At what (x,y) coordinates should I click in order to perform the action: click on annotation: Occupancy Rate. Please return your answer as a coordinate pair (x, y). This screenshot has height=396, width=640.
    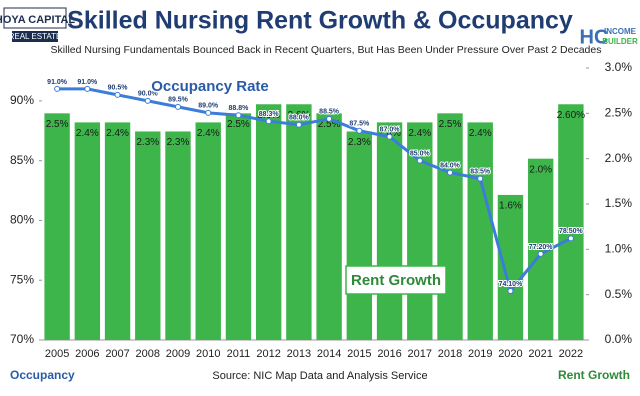
    Looking at the image, I should click on (210, 86).